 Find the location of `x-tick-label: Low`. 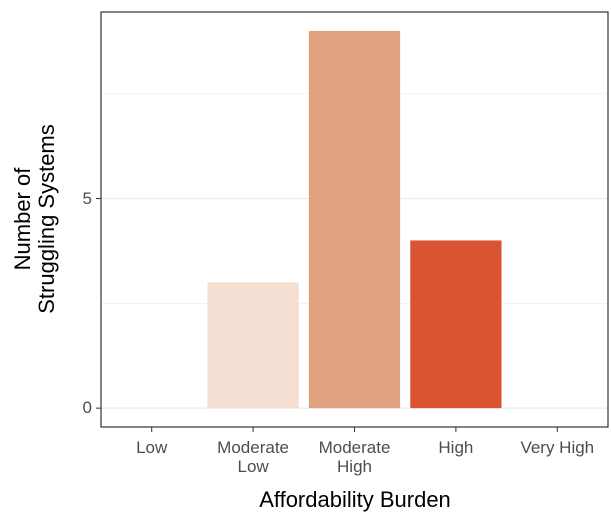

x-tick-label: Low is located at coordinates (152, 447).